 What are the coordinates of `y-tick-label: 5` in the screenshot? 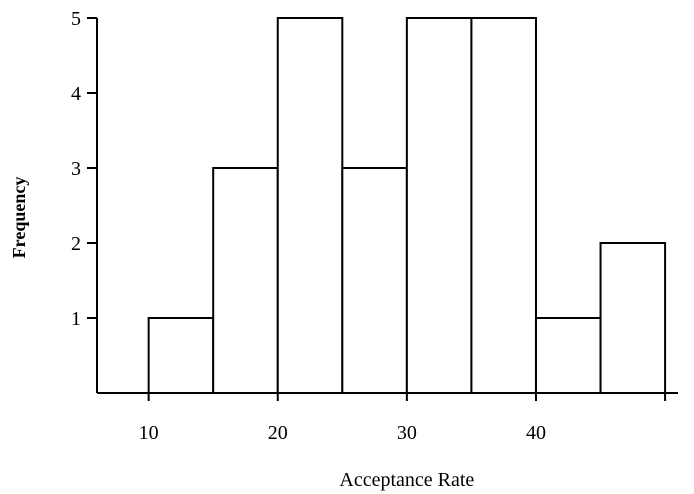 It's located at (76, 19).